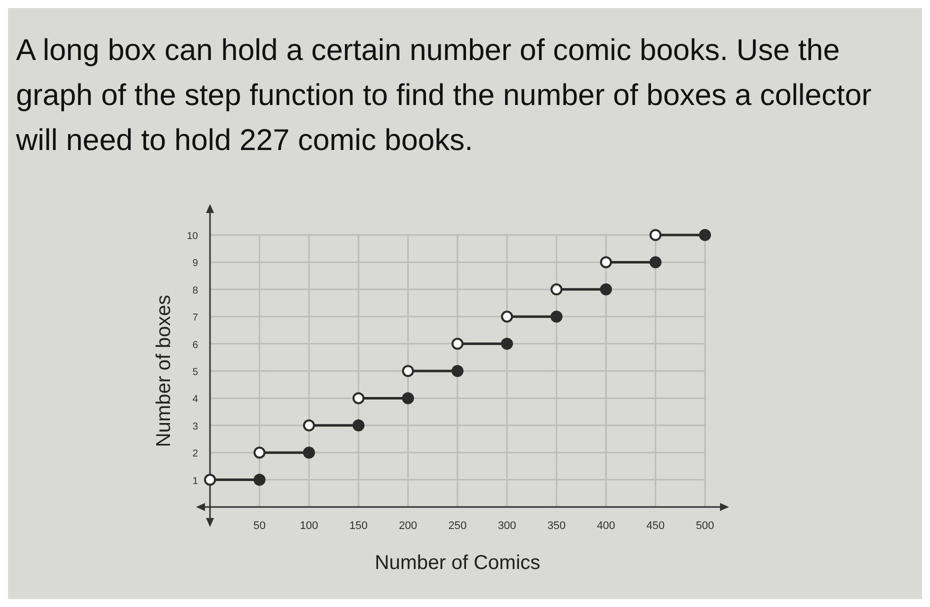 This screenshot has height=607, width=930. Describe the element at coordinates (195, 426) in the screenshot. I see `y-tick-label: 3` at that location.